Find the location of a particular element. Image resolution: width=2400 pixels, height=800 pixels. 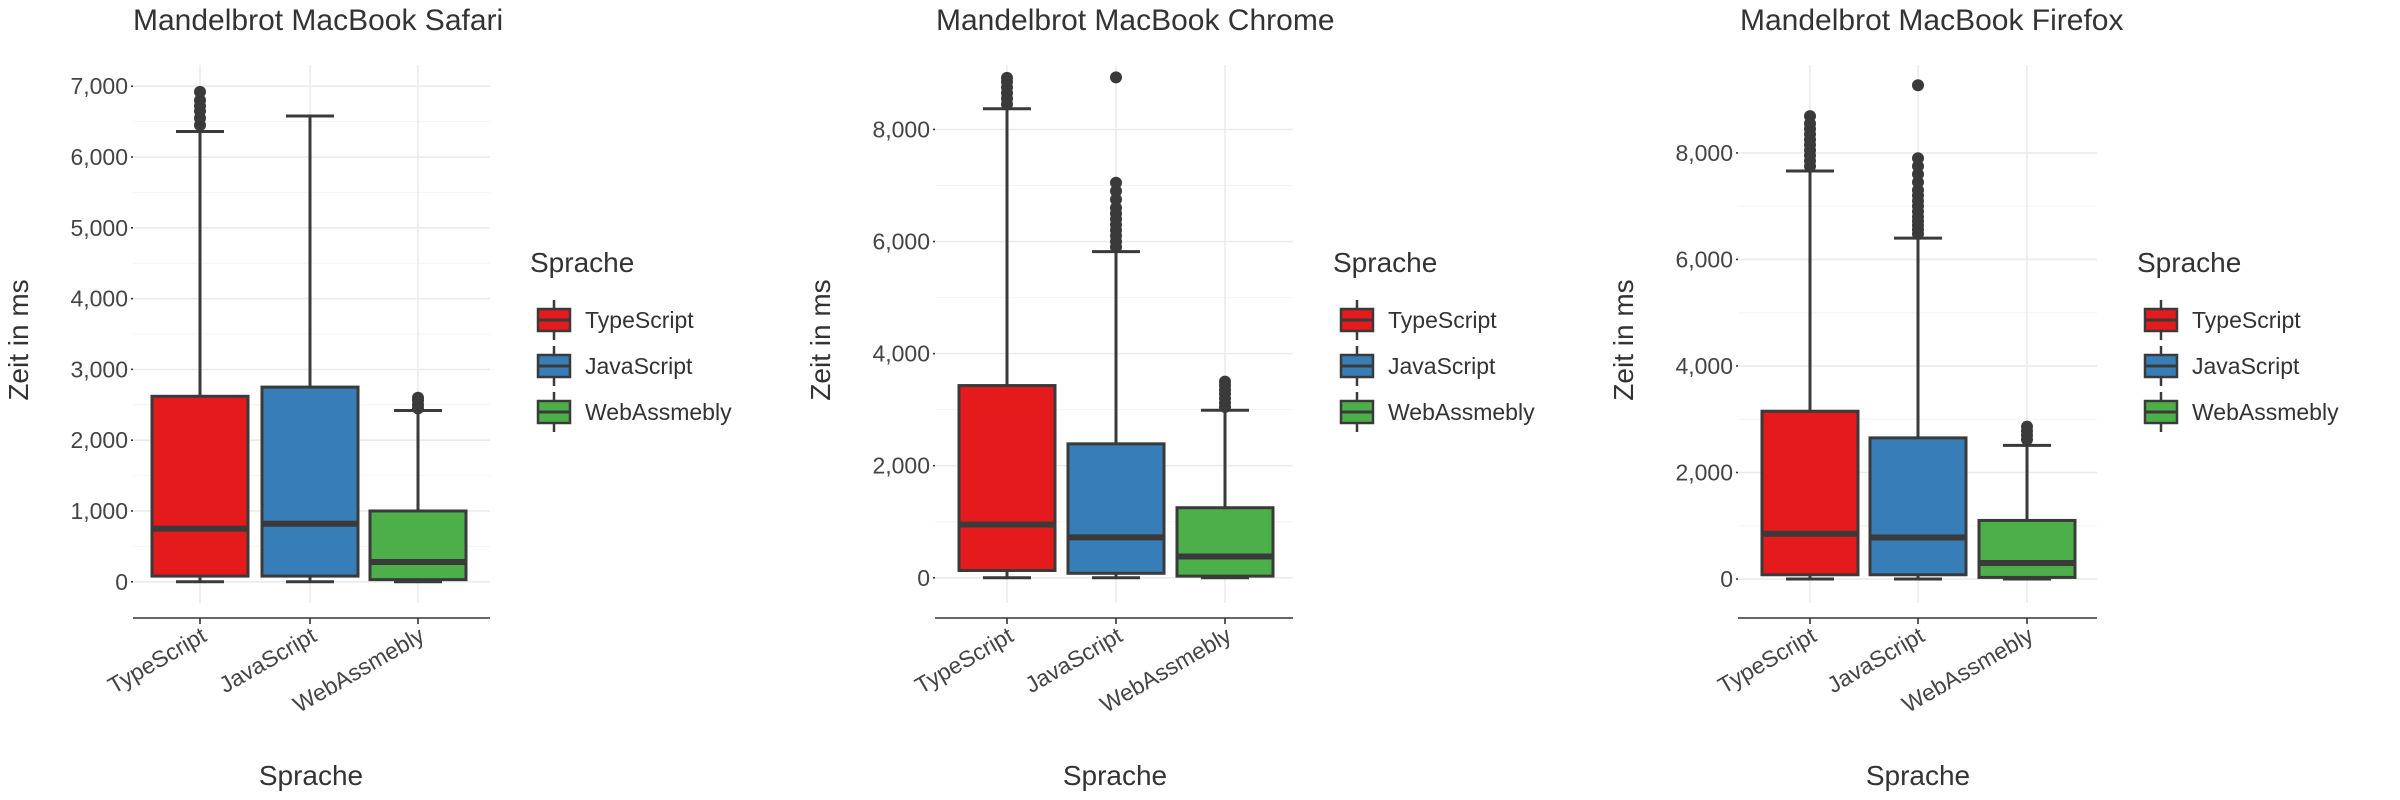

chart-title: Mandelbrot MacBook Chrome is located at coordinates (1135, 20).